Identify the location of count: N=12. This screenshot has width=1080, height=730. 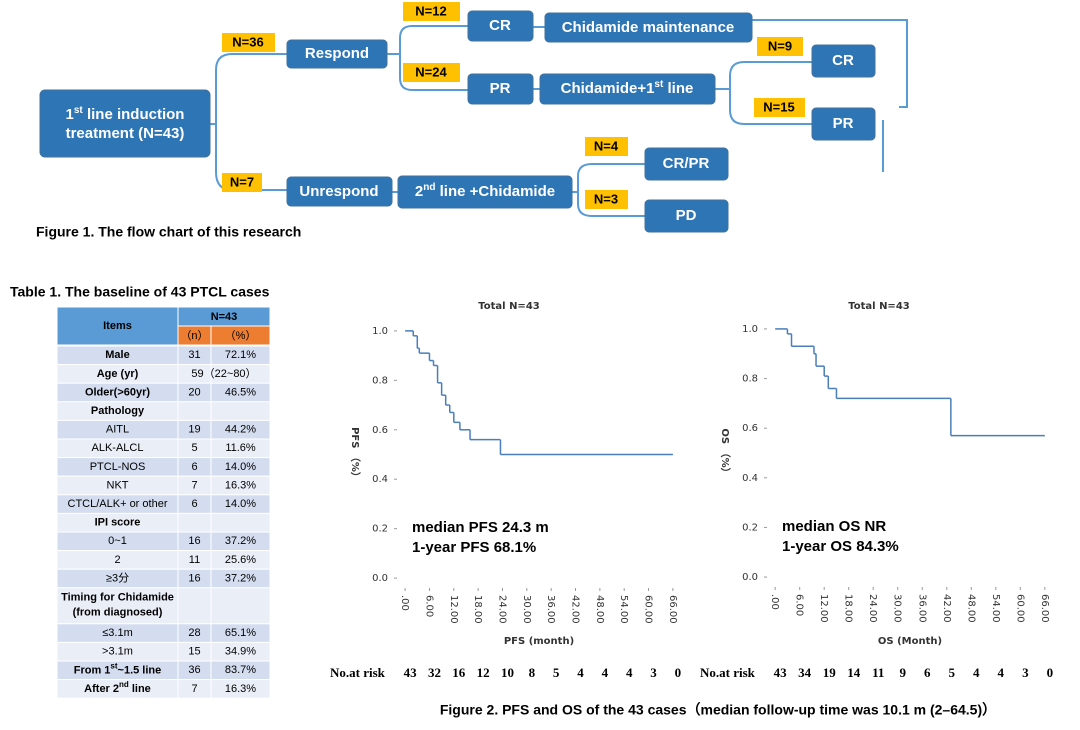
(430, 10).